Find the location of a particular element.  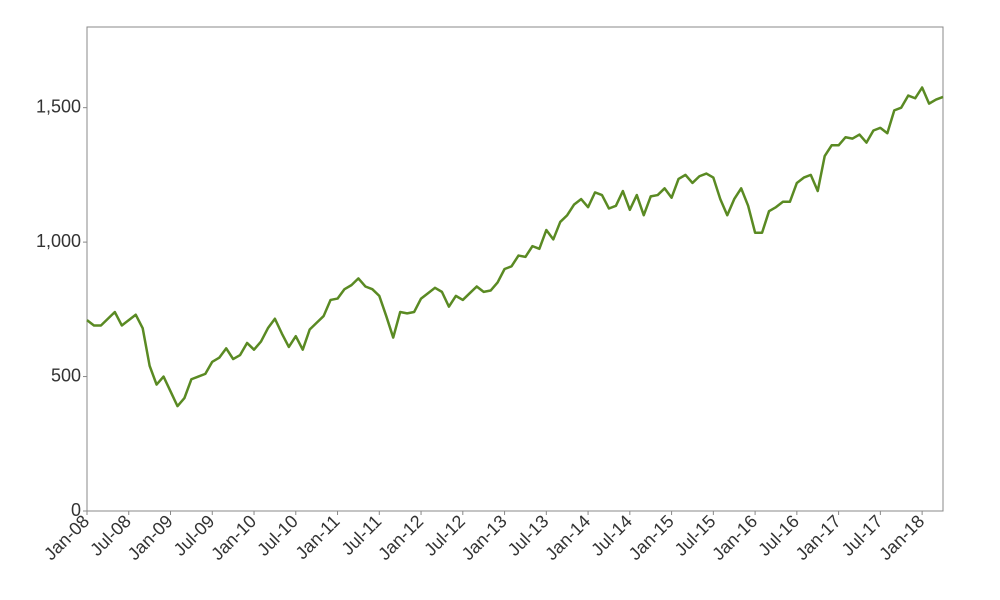

x-tick-label: Jan-08 is located at coordinates (66, 537).